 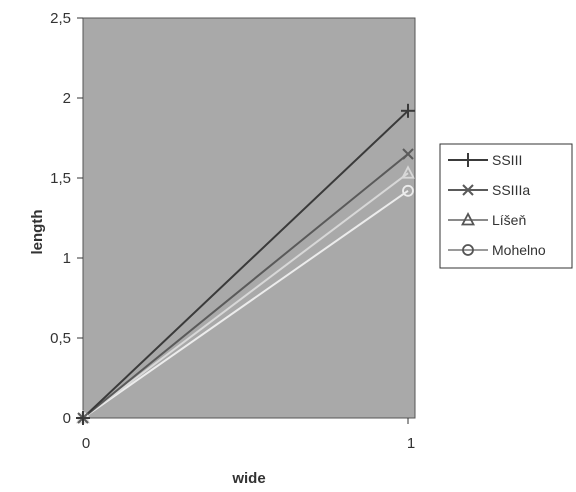 I want to click on legend: SSIII SSIIIa Líšeň Mohelno, so click(x=506, y=206).